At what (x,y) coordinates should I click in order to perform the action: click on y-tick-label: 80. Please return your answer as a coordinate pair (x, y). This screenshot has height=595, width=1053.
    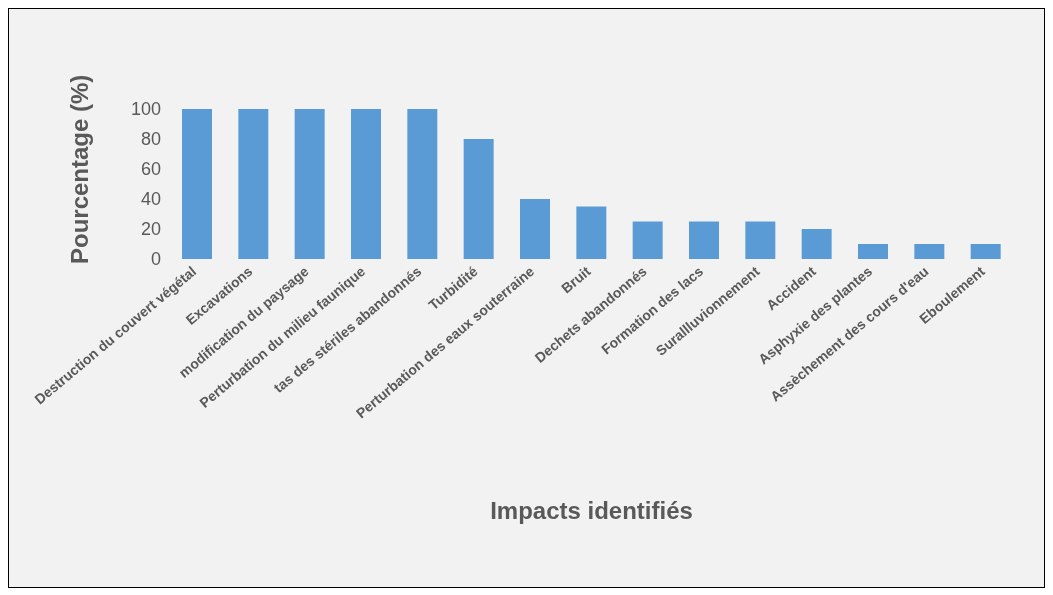
    Looking at the image, I should click on (150, 139).